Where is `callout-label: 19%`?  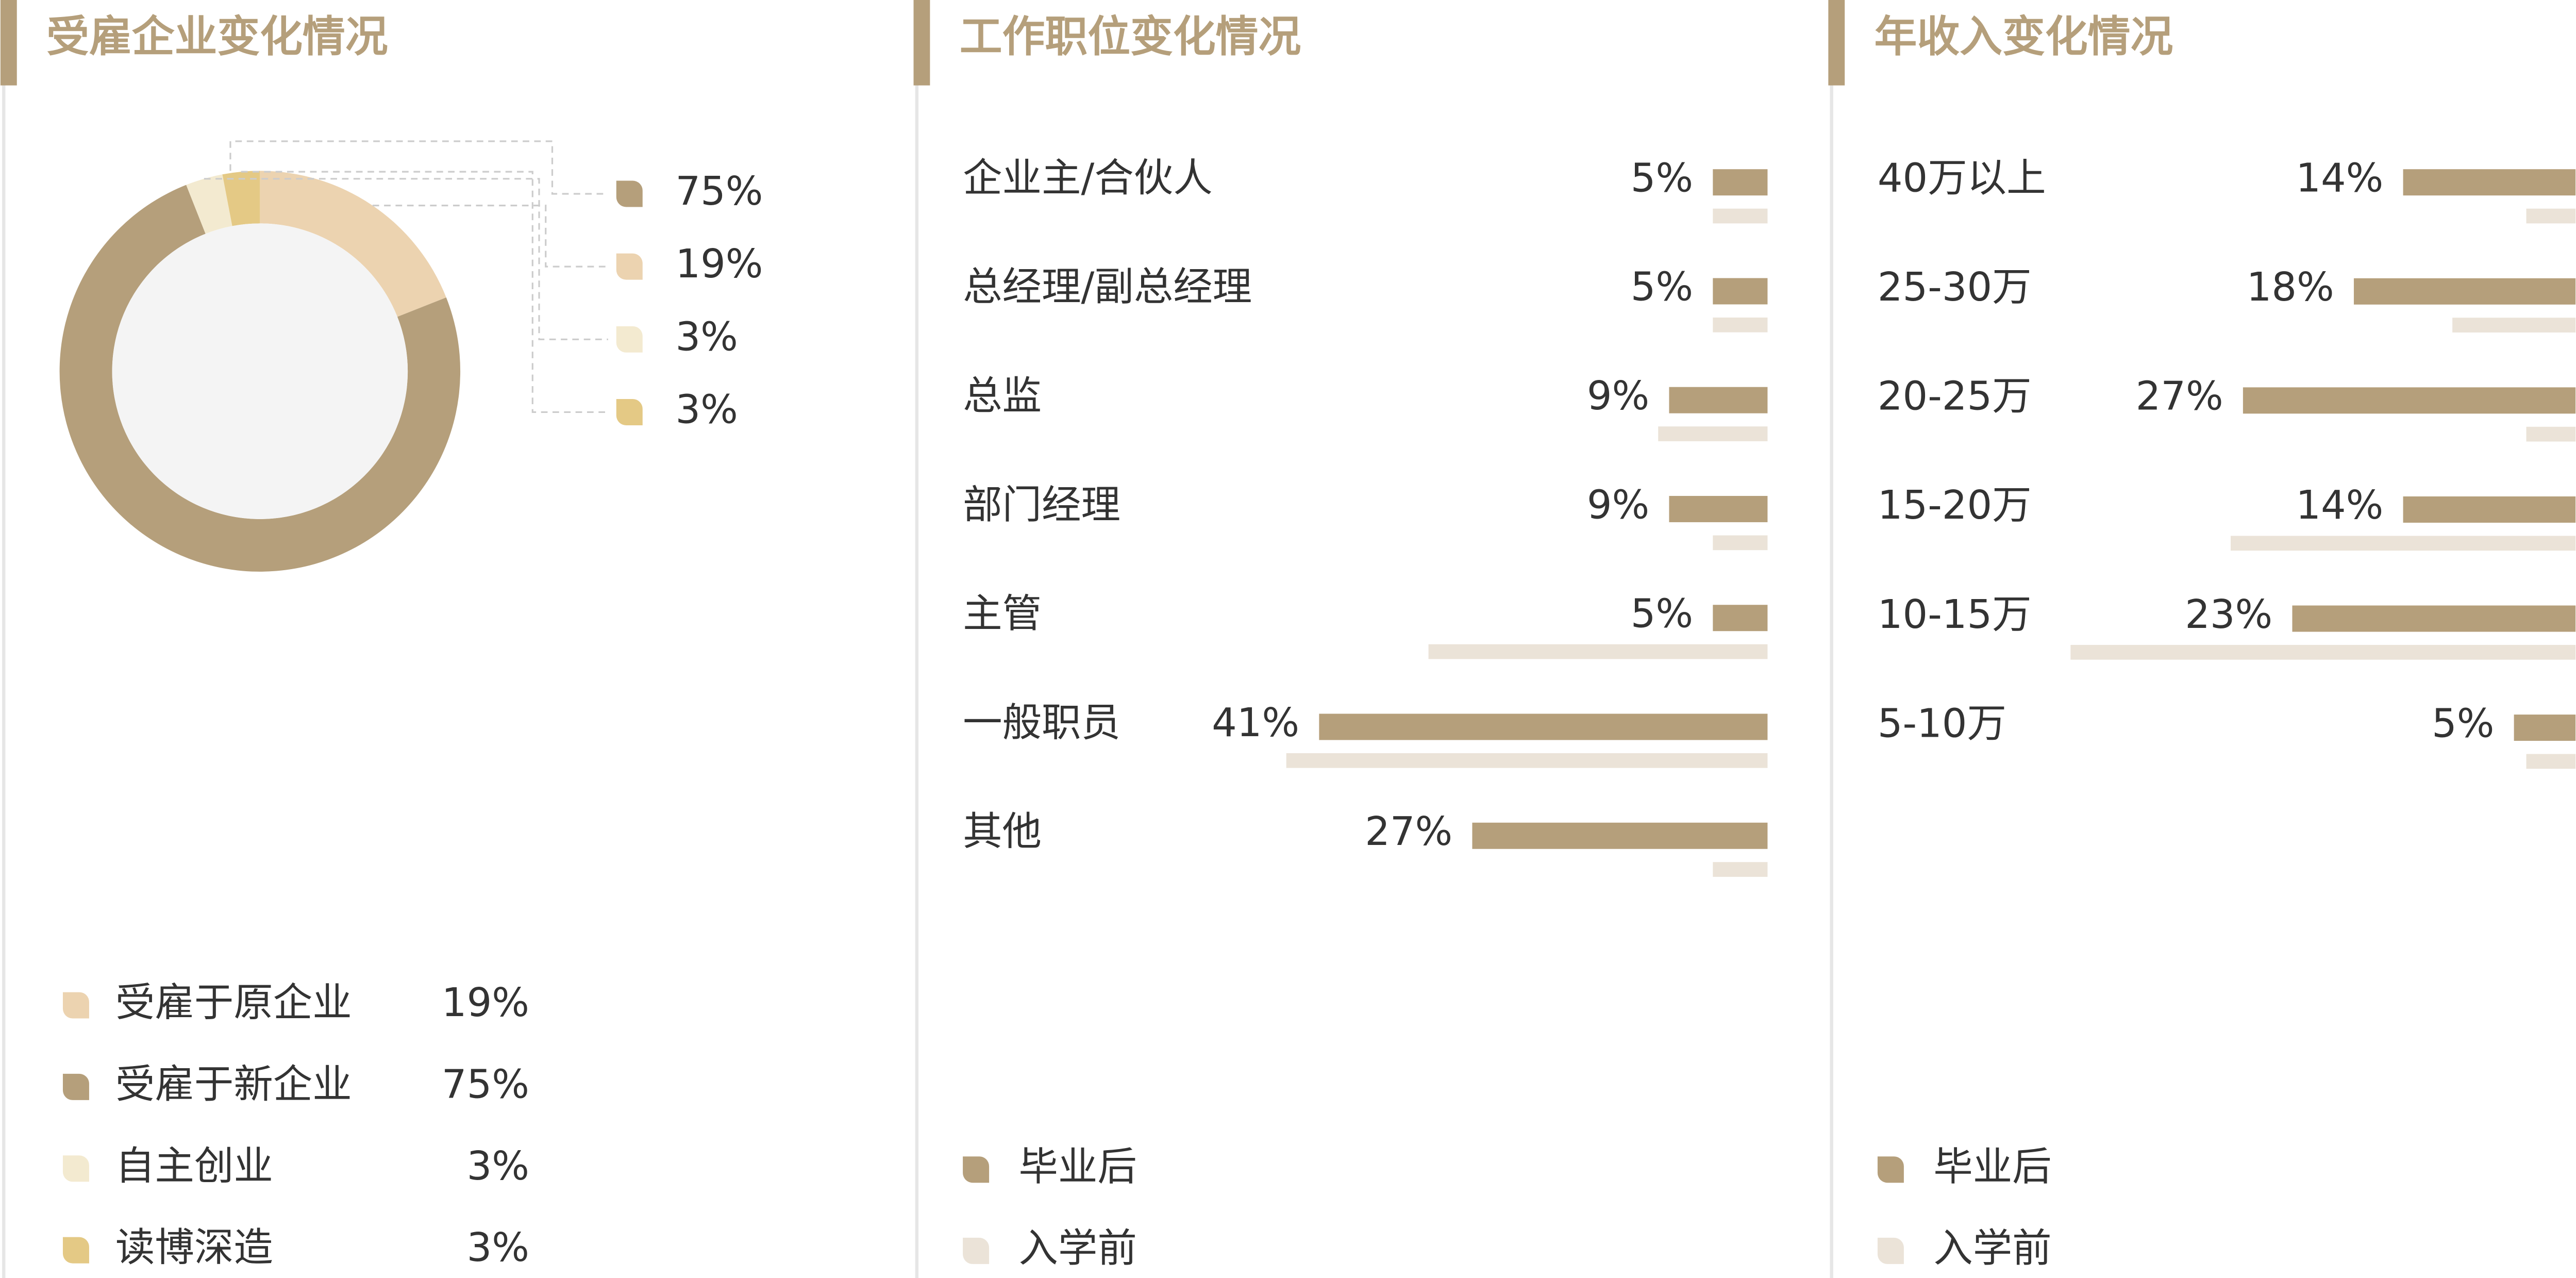 callout-label: 19% is located at coordinates (719, 264).